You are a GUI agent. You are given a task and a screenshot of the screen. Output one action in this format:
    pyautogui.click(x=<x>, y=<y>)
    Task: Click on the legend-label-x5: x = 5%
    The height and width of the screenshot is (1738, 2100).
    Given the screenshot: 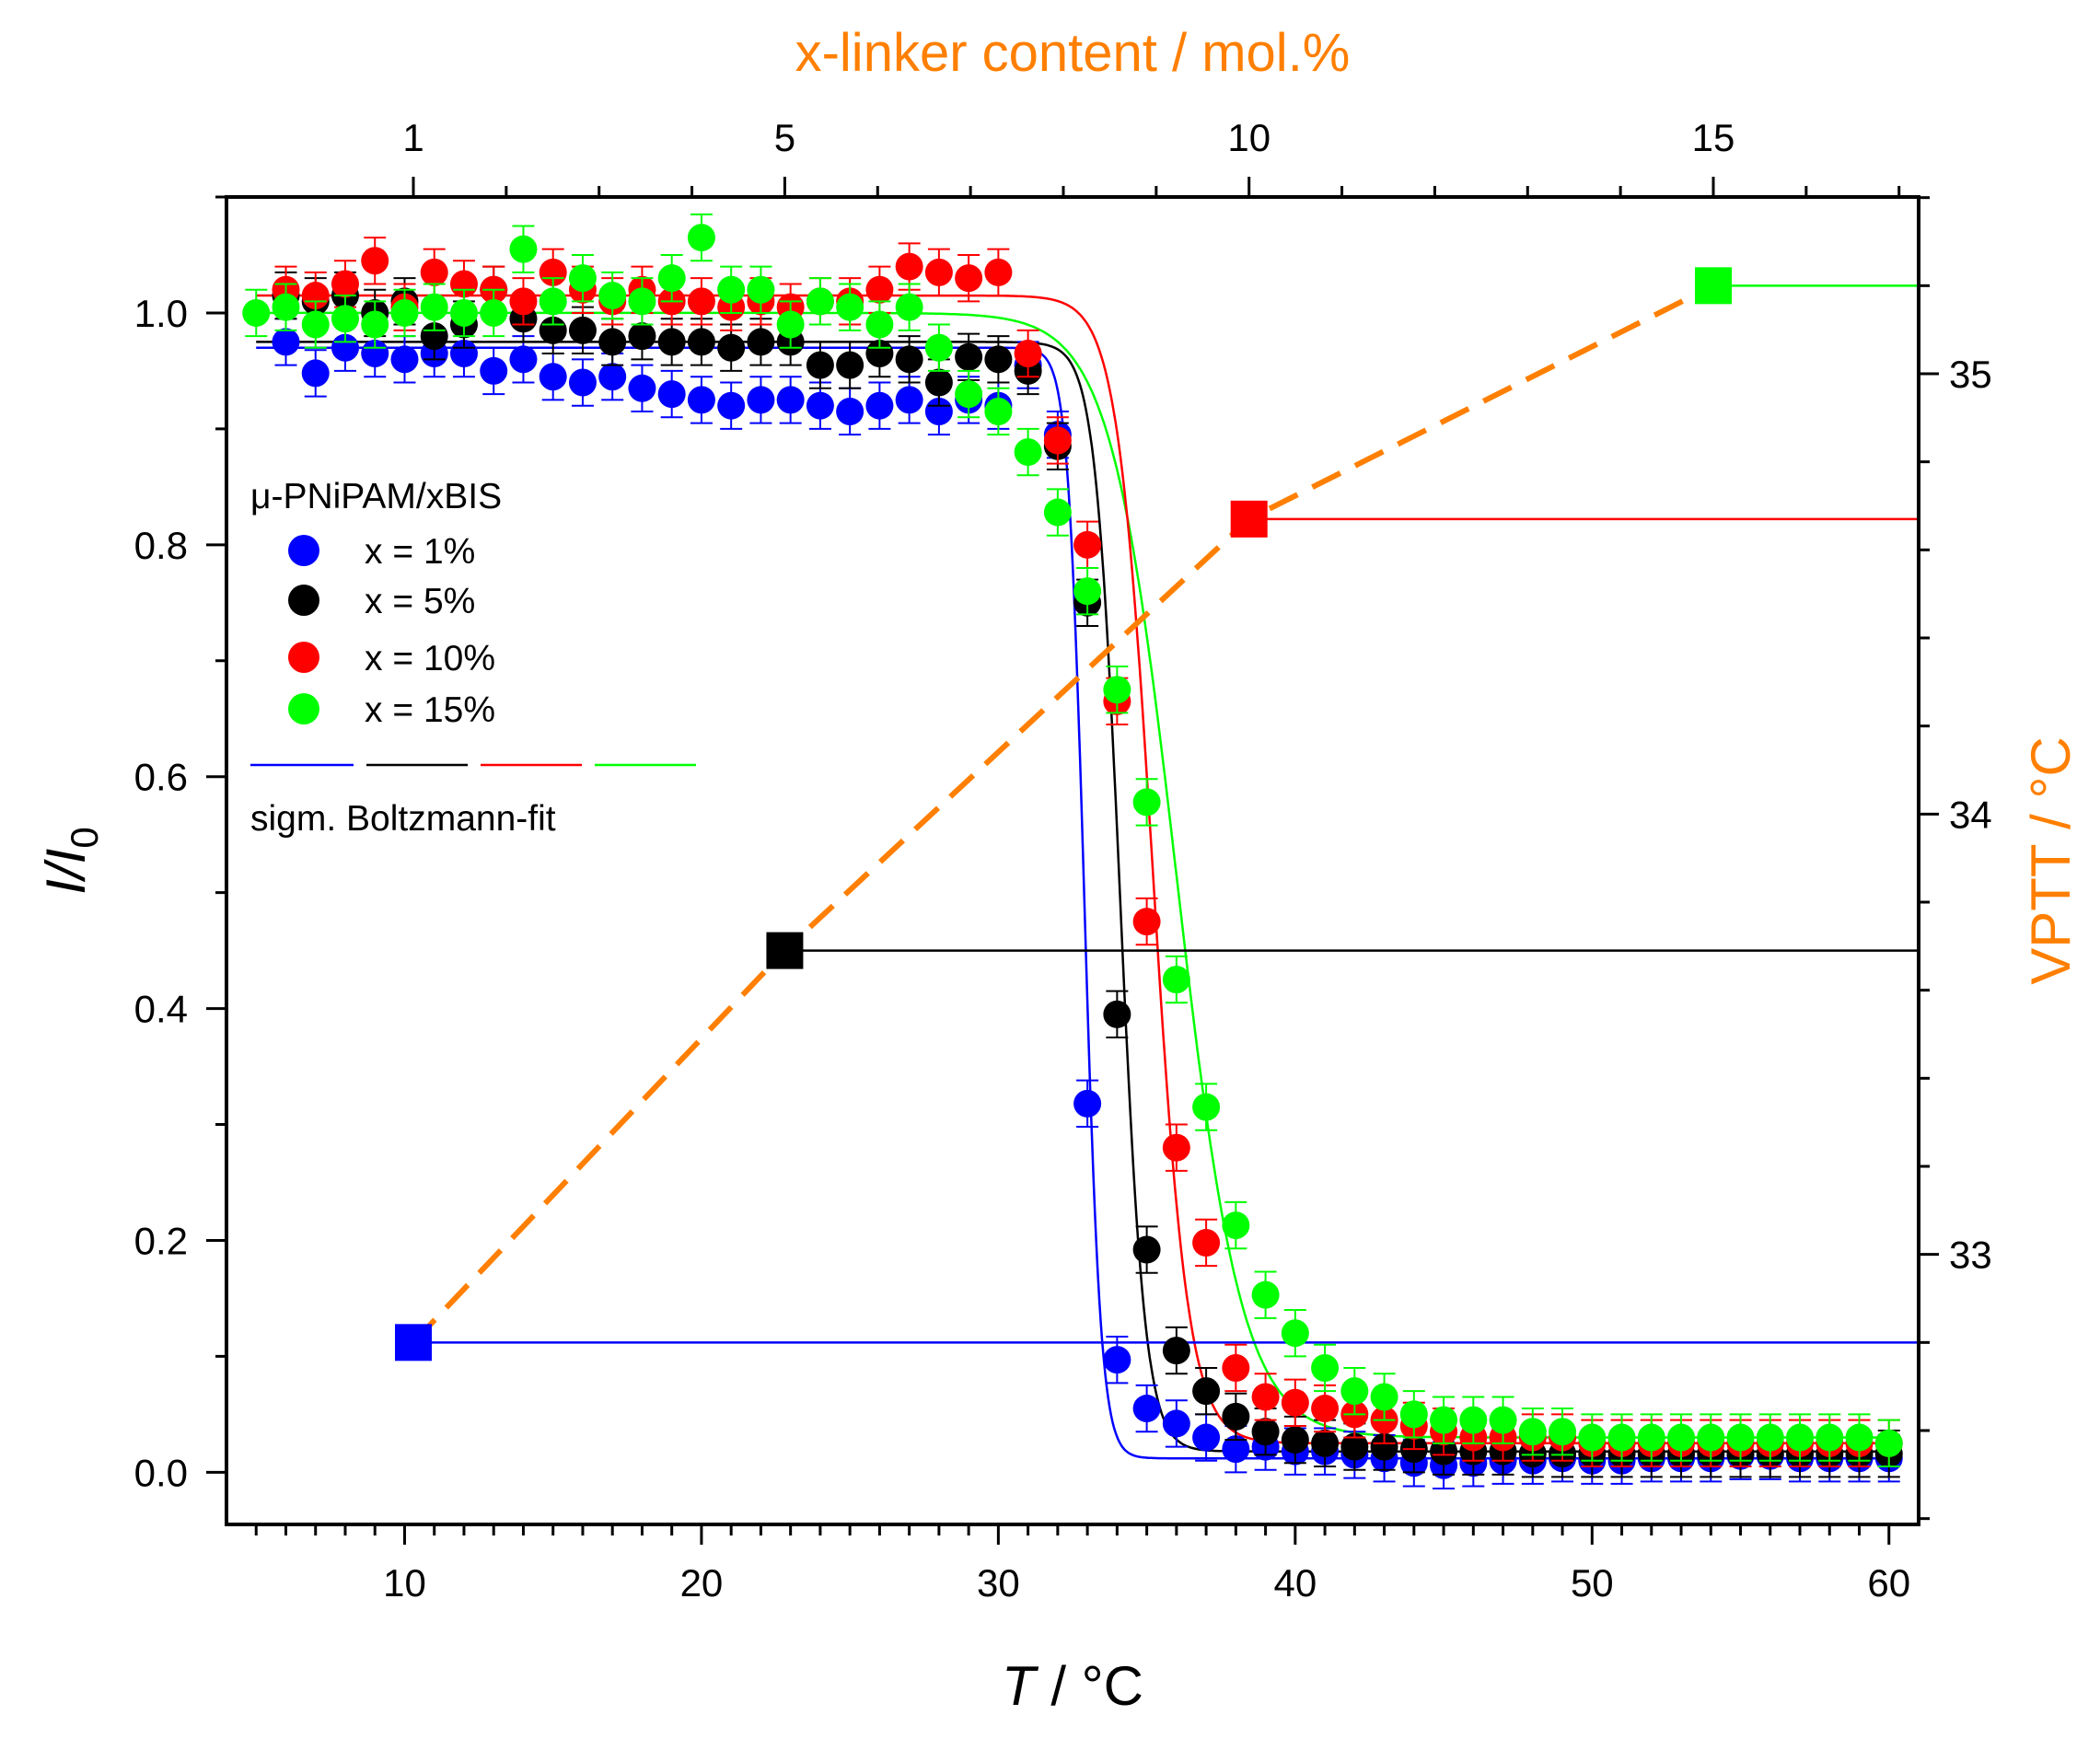 What is the action you would take?
    pyautogui.click(x=420, y=601)
    